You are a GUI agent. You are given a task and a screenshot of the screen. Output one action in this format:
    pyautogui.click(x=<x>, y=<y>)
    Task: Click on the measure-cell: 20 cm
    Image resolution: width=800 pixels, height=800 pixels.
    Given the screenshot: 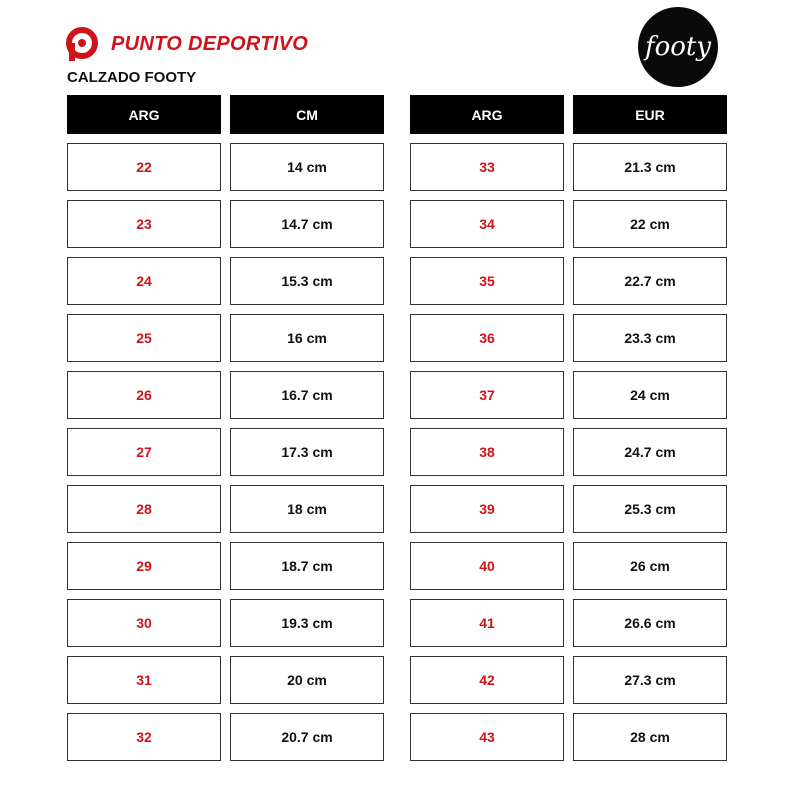 What is the action you would take?
    pyautogui.click(x=307, y=680)
    